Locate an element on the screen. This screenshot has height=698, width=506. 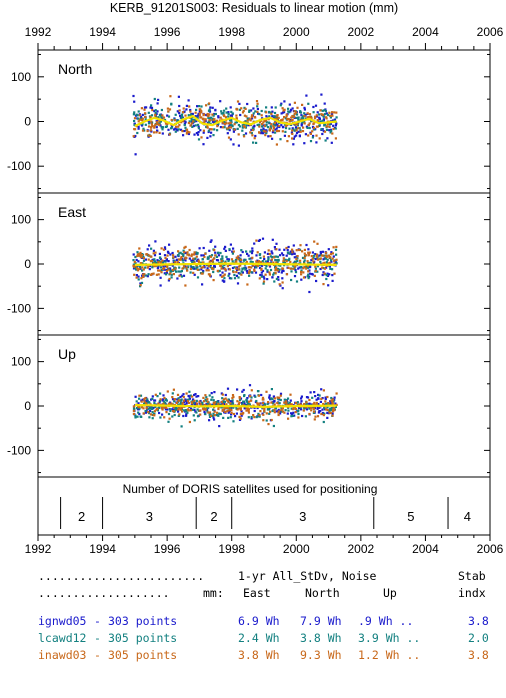
point-count: 305 points is located at coordinates (143, 638).